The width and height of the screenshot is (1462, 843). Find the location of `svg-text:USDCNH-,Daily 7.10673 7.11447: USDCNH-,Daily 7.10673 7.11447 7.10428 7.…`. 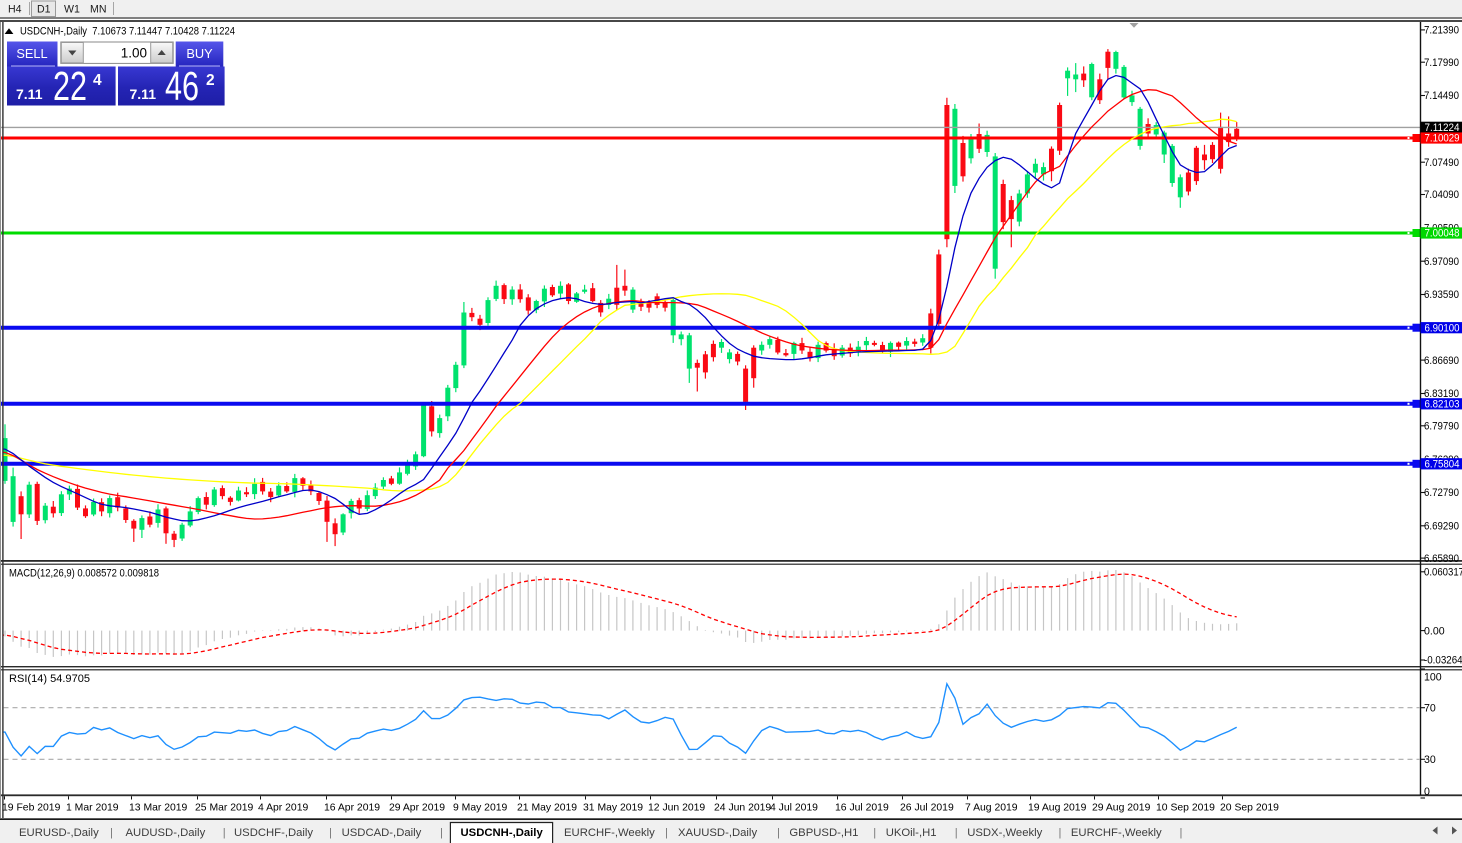

svg-text:USDCNH-,Daily 7.10673 7.11447: USDCNH-,Daily 7.10673 7.11447 7.10428 7.… is located at coordinates (127, 32).